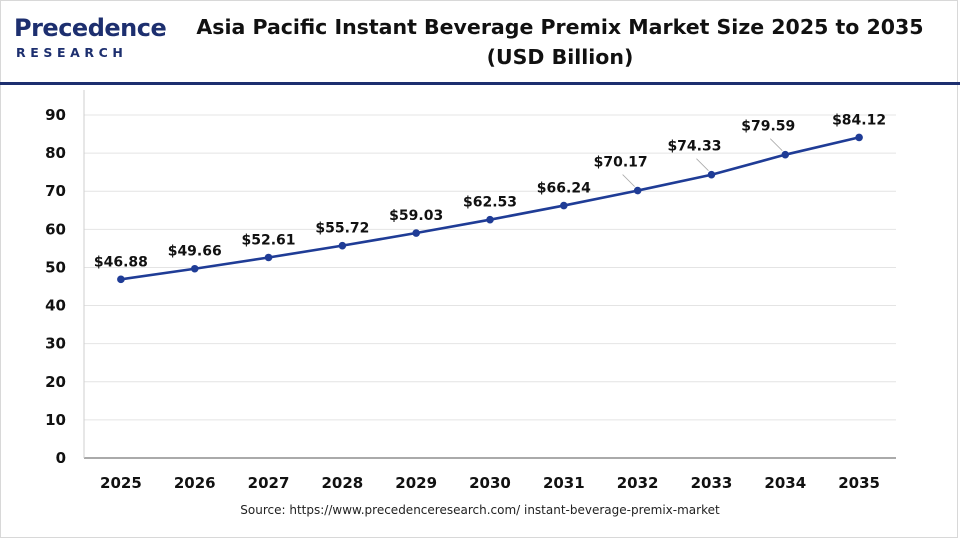 The width and height of the screenshot is (960, 540). Describe the element at coordinates (195, 252) in the screenshot. I see `data-label-2026: $49.66` at that location.